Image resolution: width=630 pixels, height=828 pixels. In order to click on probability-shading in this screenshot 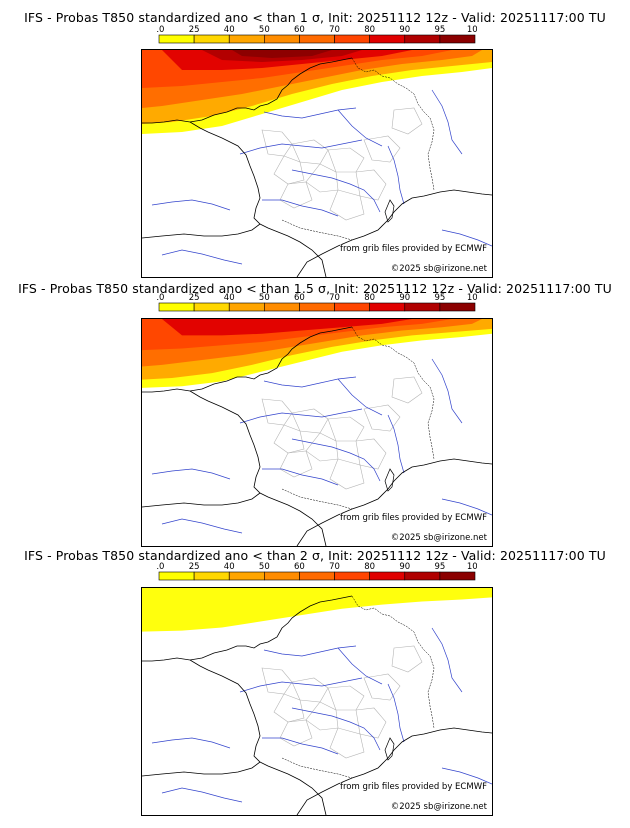, I will do `click(317, 353)`.